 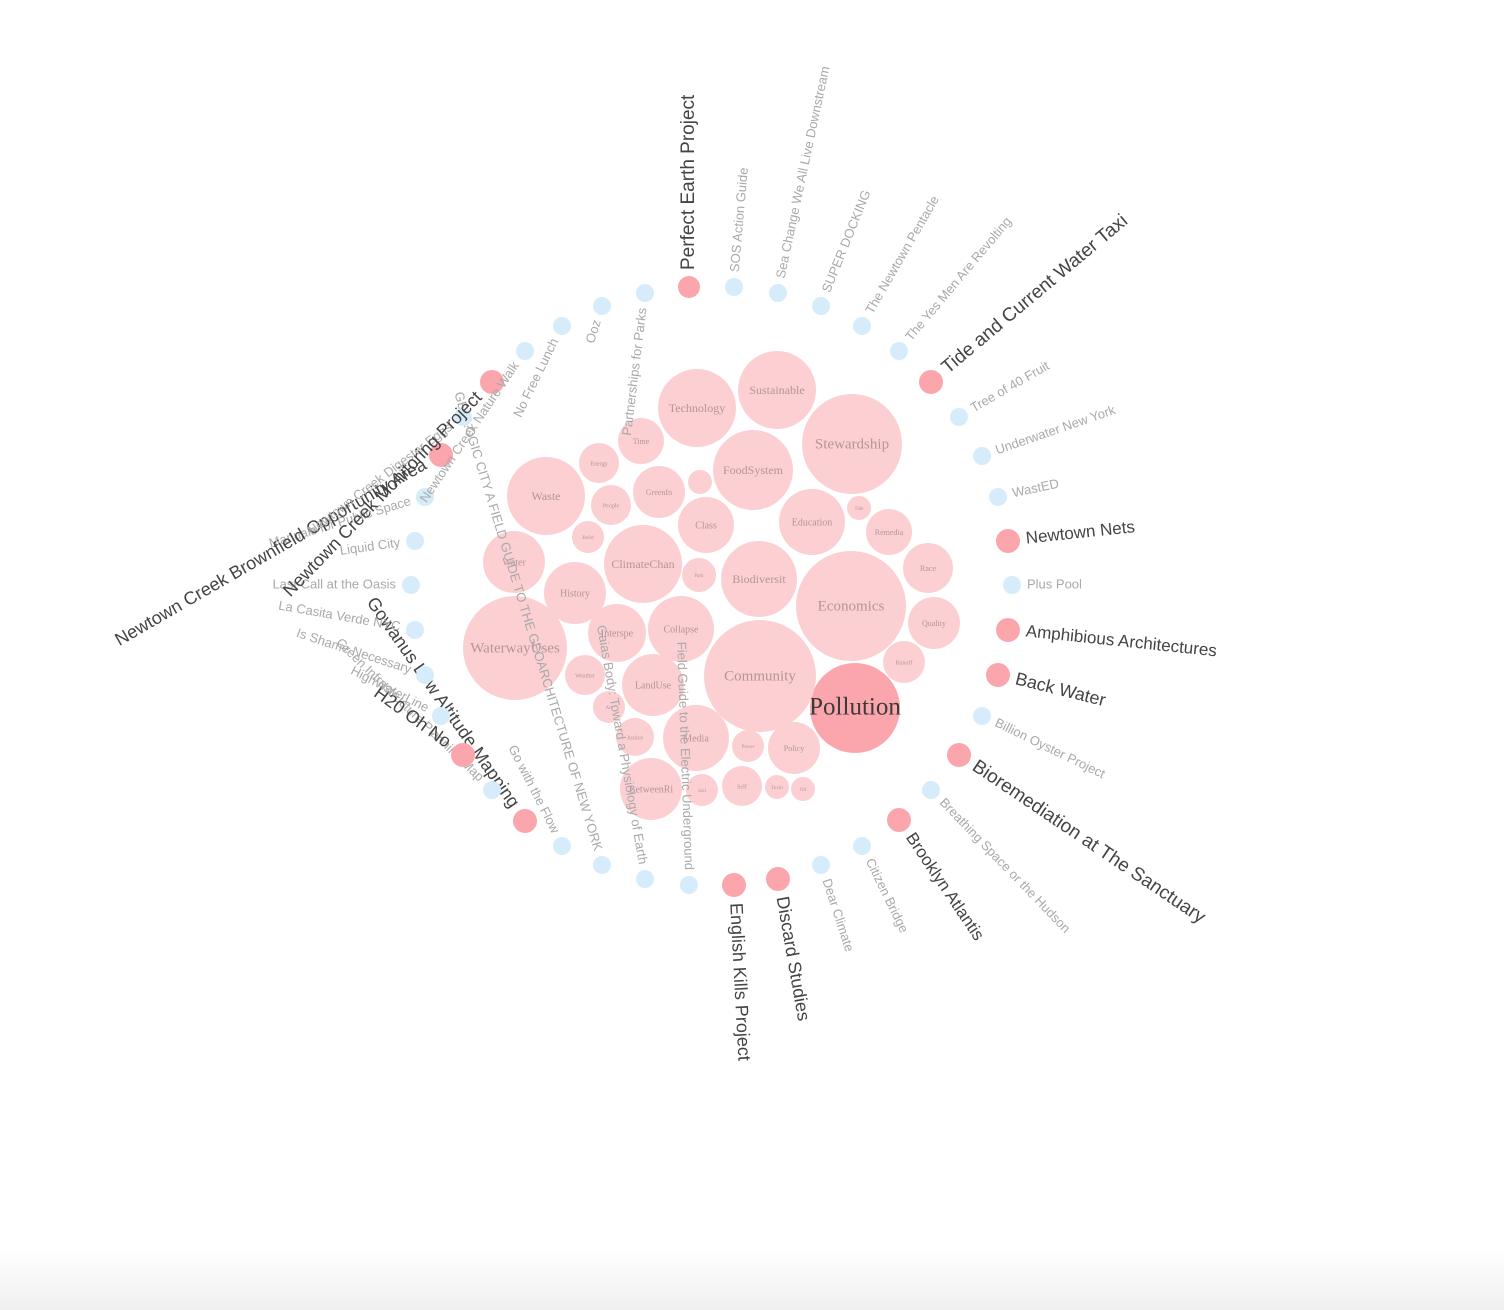 I want to click on bubble-build, so click(x=588, y=537).